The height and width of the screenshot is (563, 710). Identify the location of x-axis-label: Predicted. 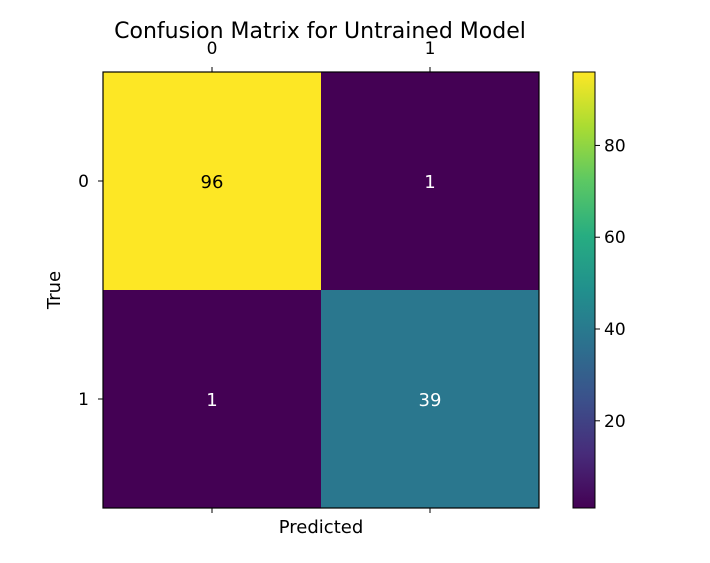
(321, 527).